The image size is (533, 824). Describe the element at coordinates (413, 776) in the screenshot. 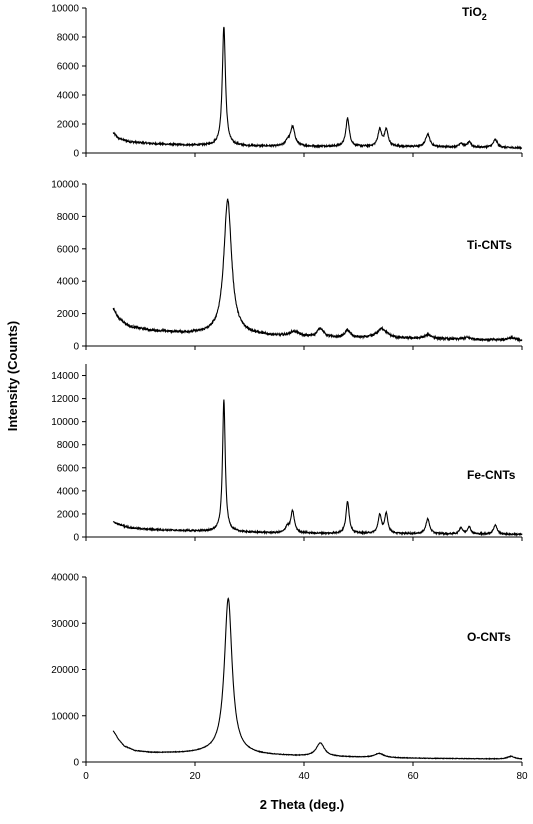

I see `x-tick-label: 60` at that location.